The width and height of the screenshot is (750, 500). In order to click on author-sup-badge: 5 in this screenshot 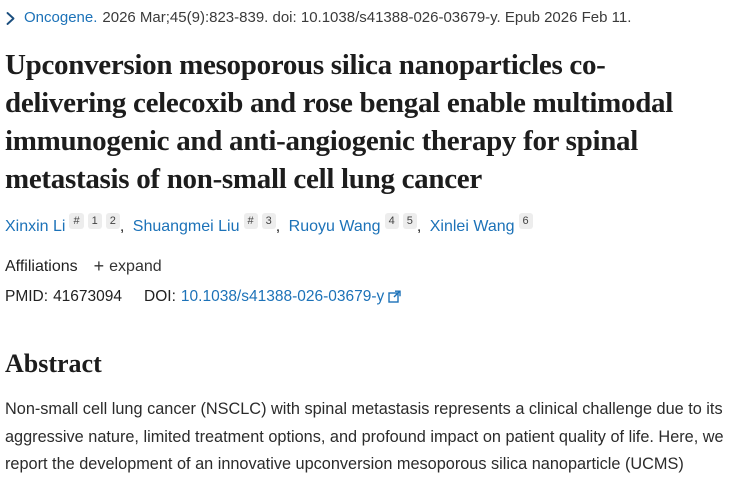, I will do `click(409, 221)`.